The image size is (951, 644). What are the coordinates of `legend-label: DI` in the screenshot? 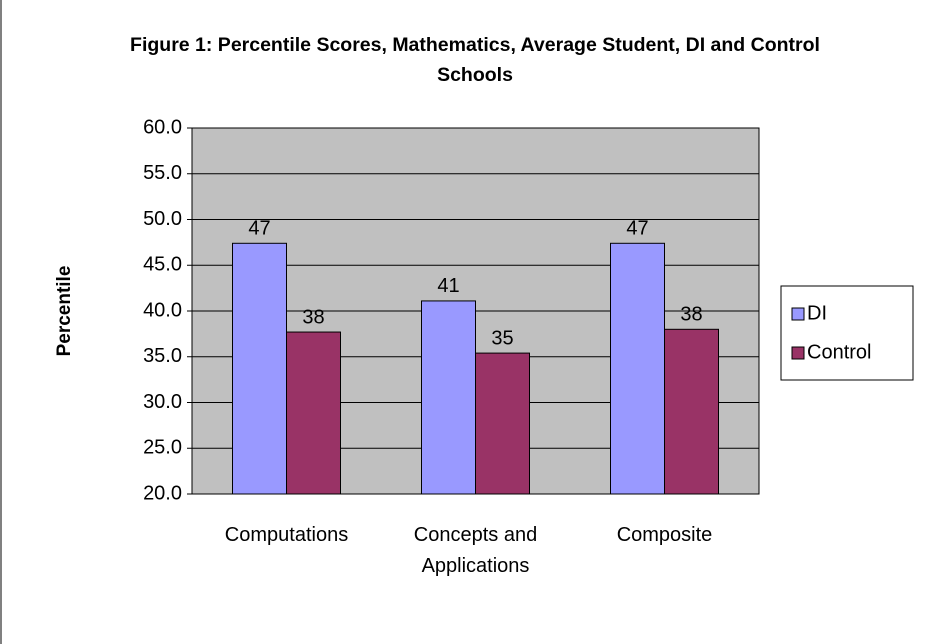 It's located at (817, 313).